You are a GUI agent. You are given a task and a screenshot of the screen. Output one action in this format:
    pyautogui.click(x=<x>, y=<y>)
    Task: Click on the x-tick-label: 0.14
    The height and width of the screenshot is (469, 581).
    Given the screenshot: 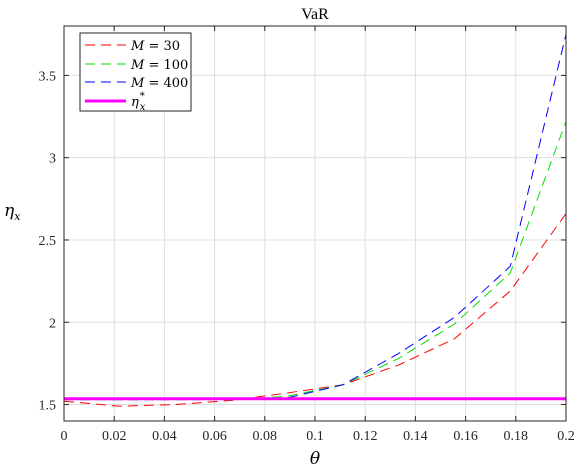 What is the action you would take?
    pyautogui.click(x=415, y=436)
    